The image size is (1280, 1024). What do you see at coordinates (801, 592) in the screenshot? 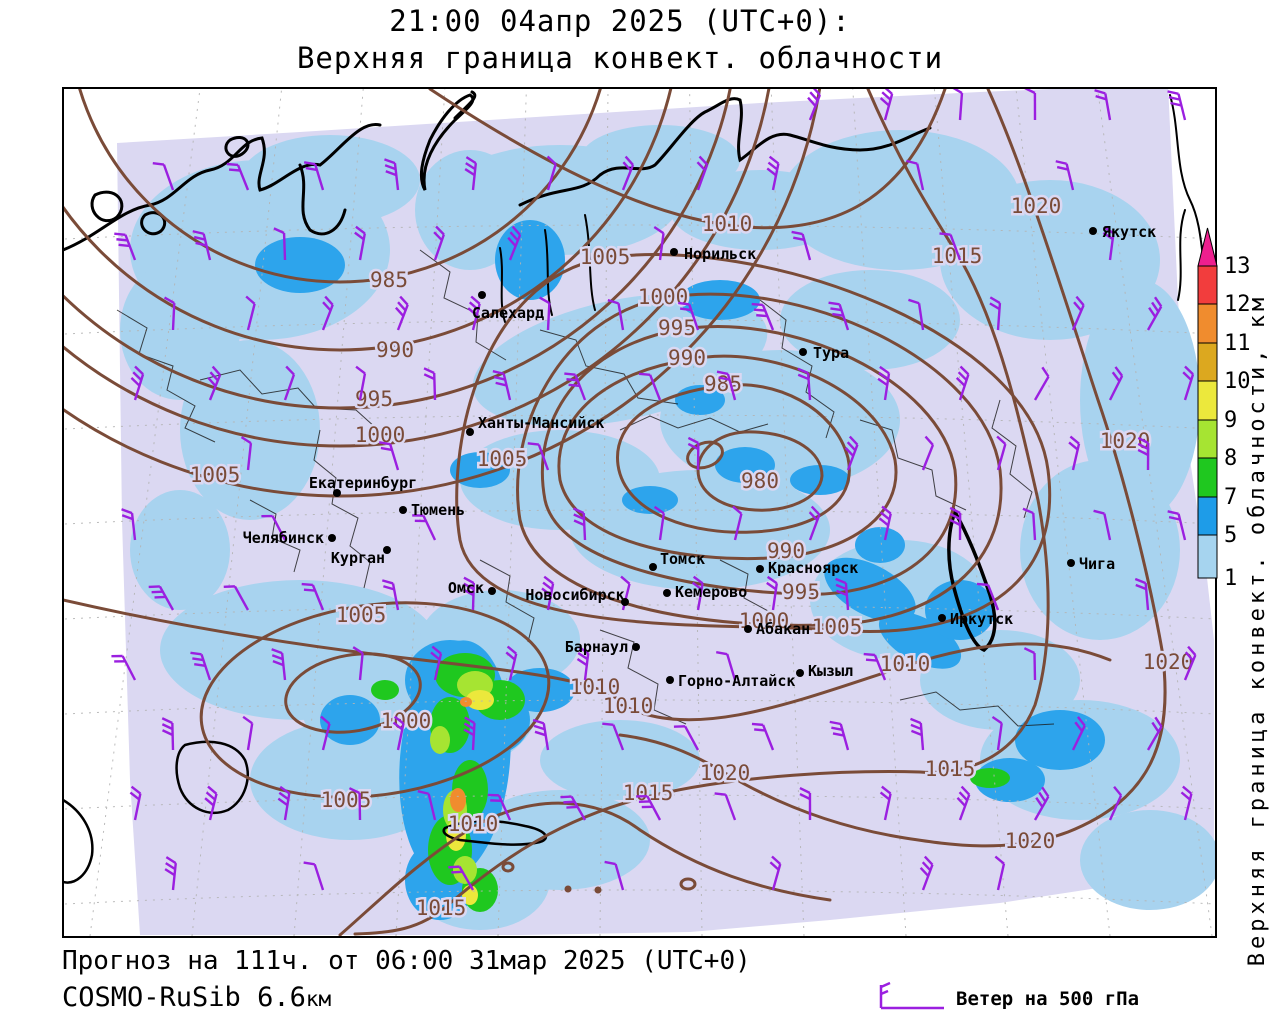
I see `isobar-label: 995` at bounding box center [801, 592].